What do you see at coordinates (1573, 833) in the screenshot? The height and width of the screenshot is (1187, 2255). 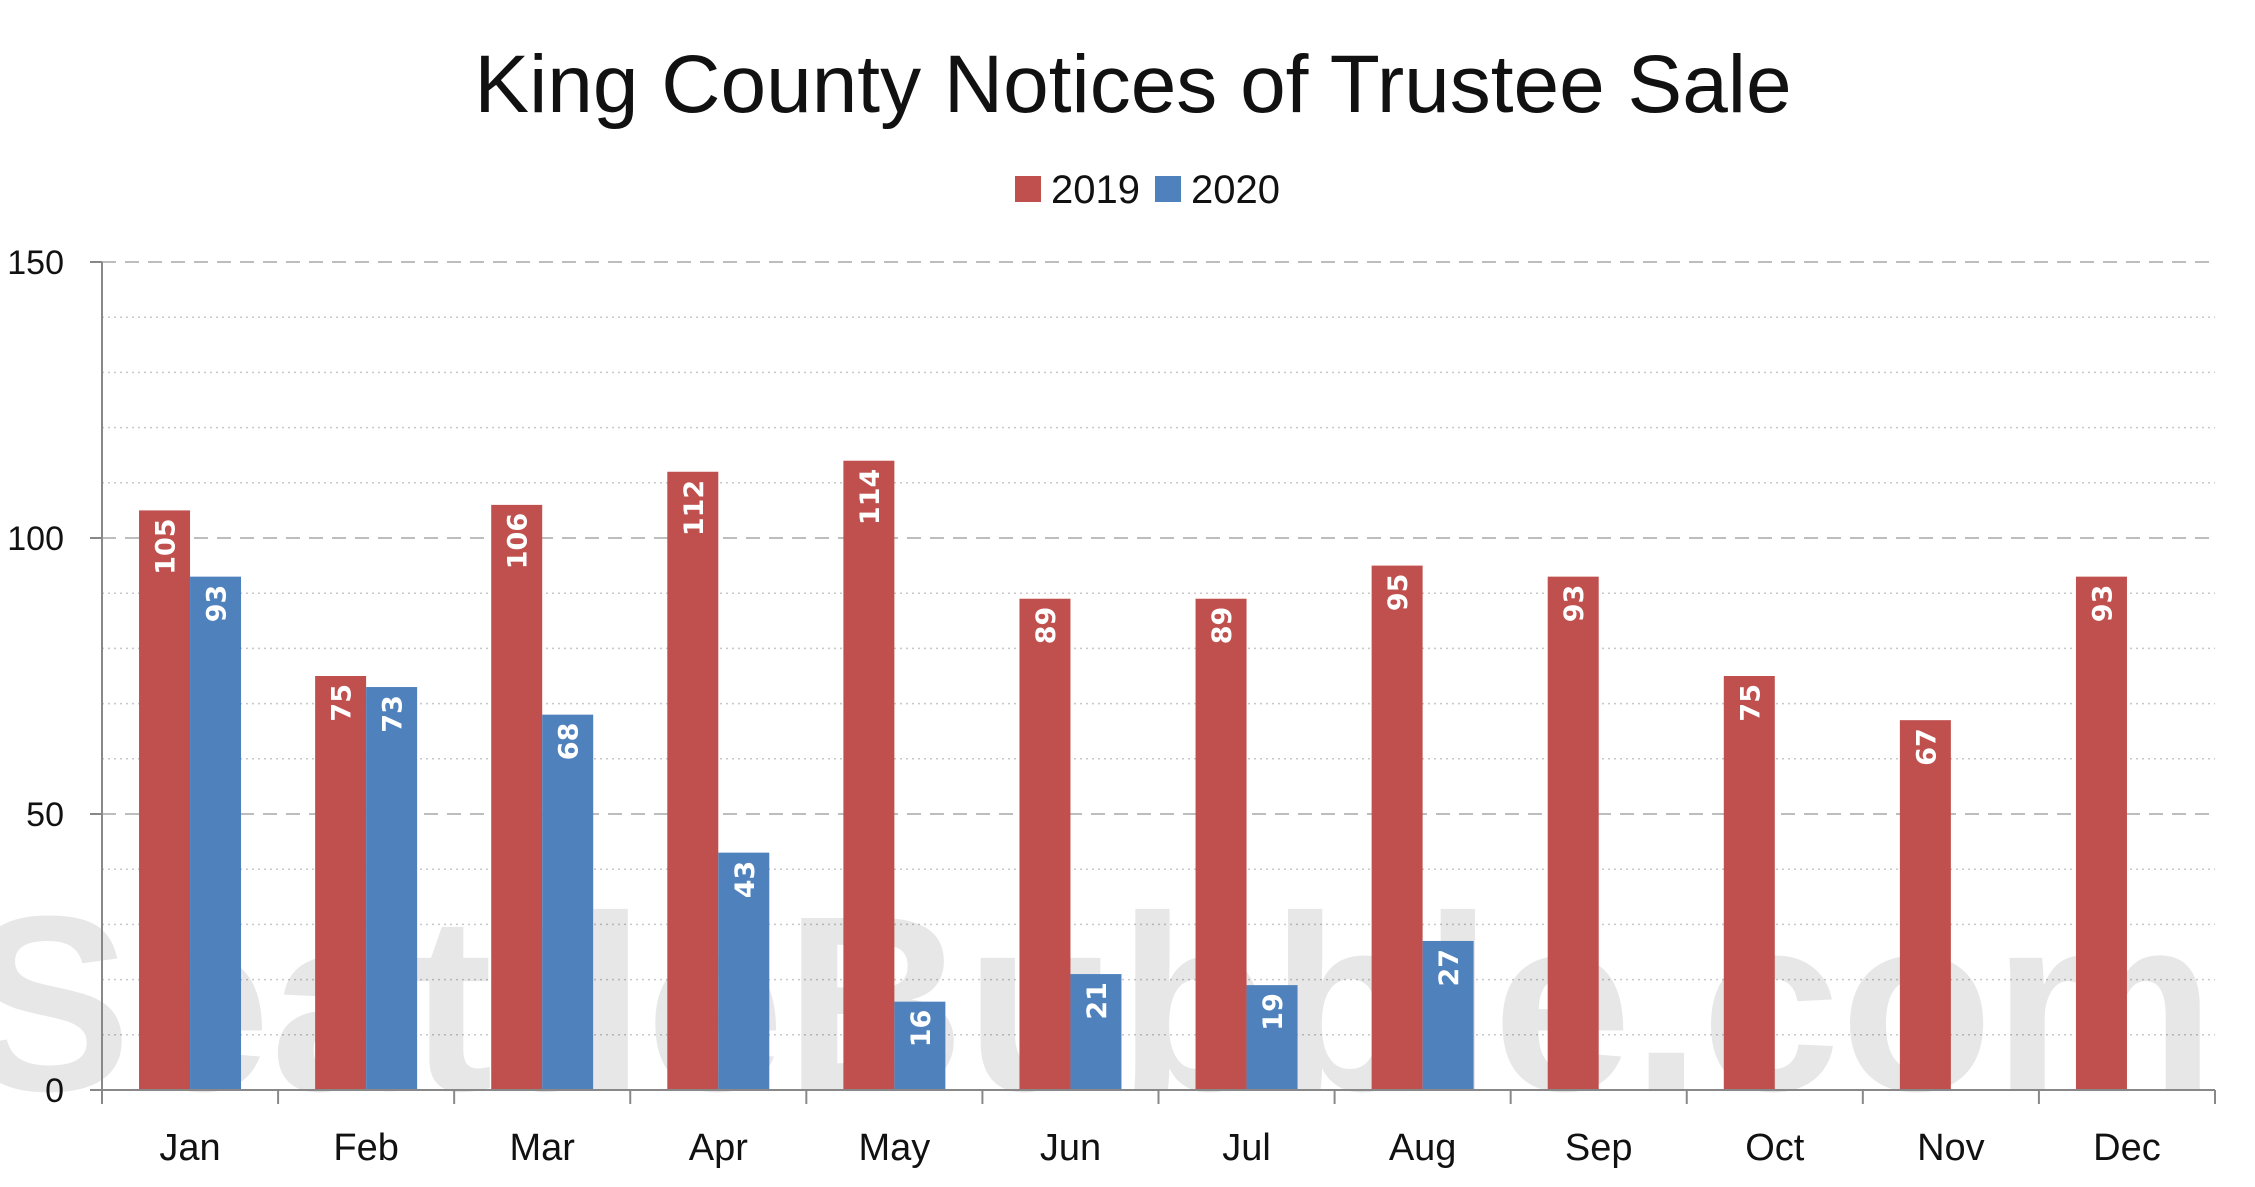 I see `bar-2019-sep` at bounding box center [1573, 833].